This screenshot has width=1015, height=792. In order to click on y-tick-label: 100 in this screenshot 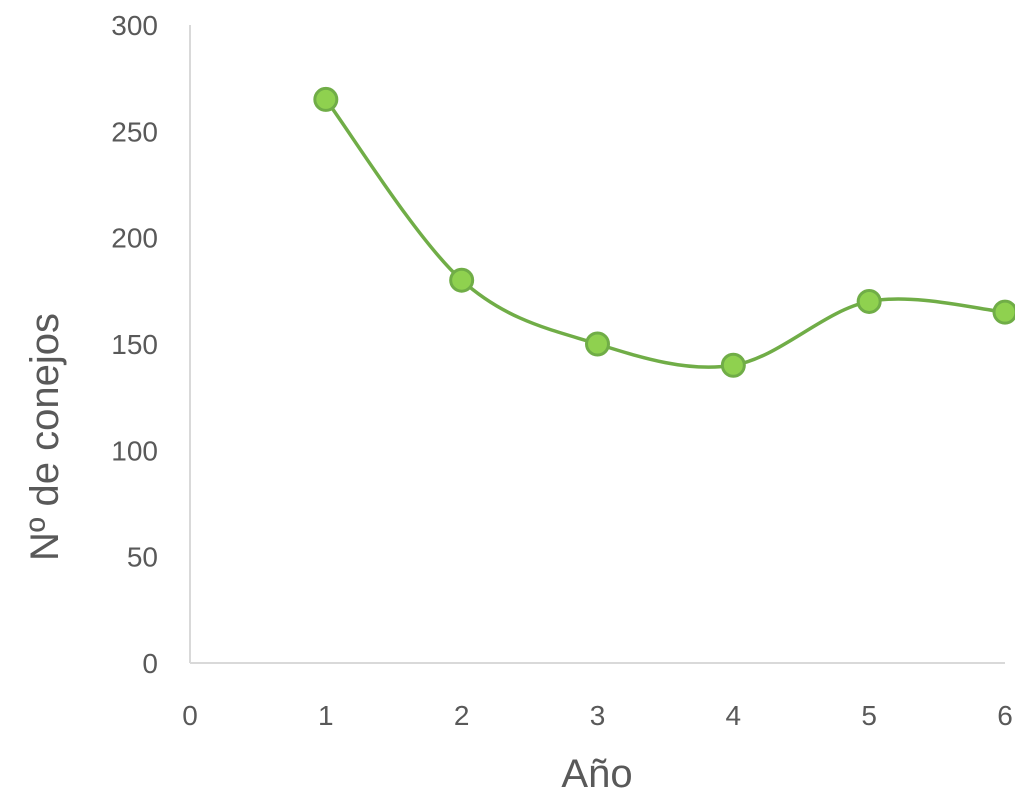, I will do `click(134, 450)`.